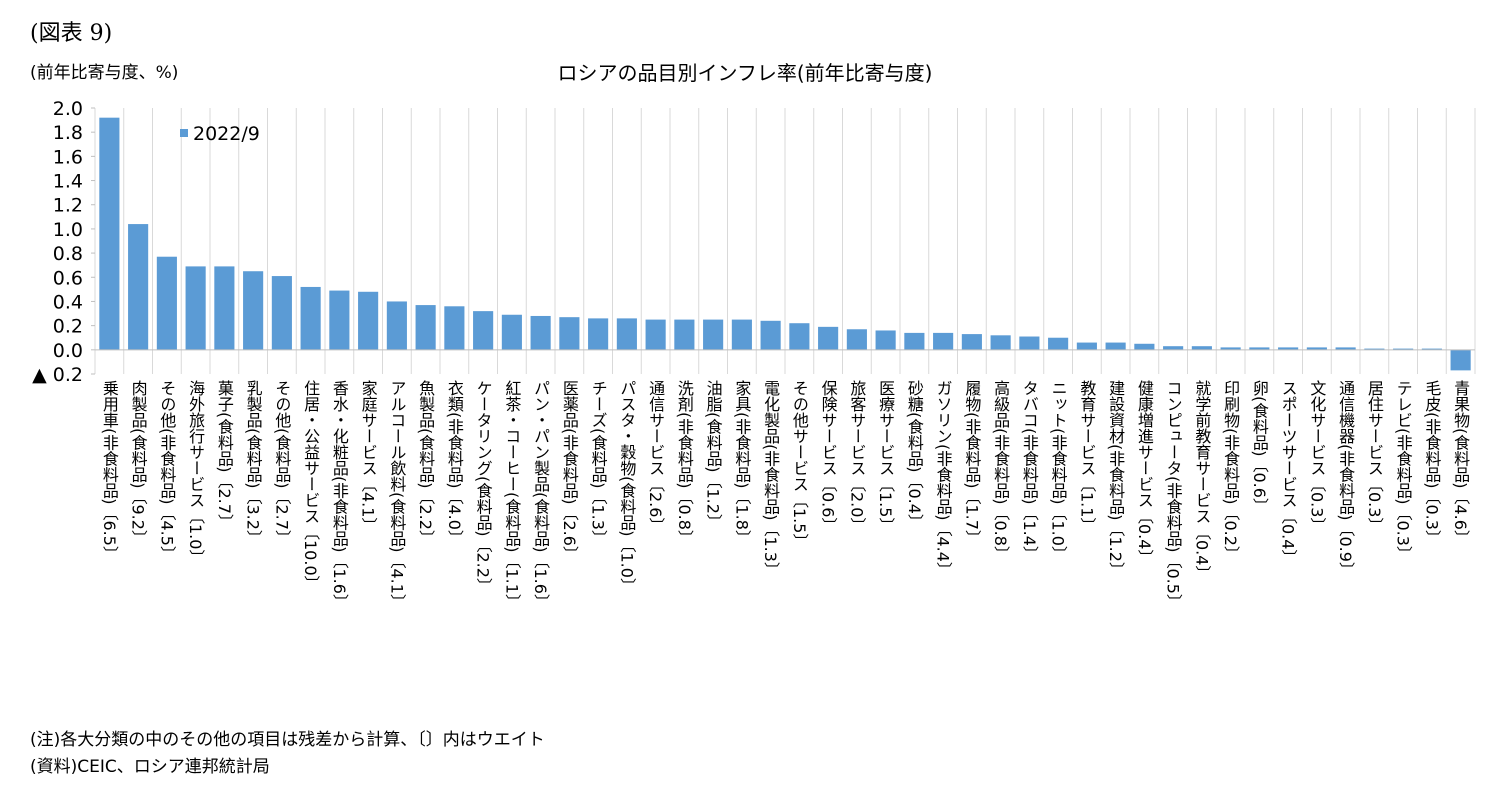 The height and width of the screenshot is (789, 1502). What do you see at coordinates (184, 133) in the screenshot?
I see `legend-swatch` at bounding box center [184, 133].